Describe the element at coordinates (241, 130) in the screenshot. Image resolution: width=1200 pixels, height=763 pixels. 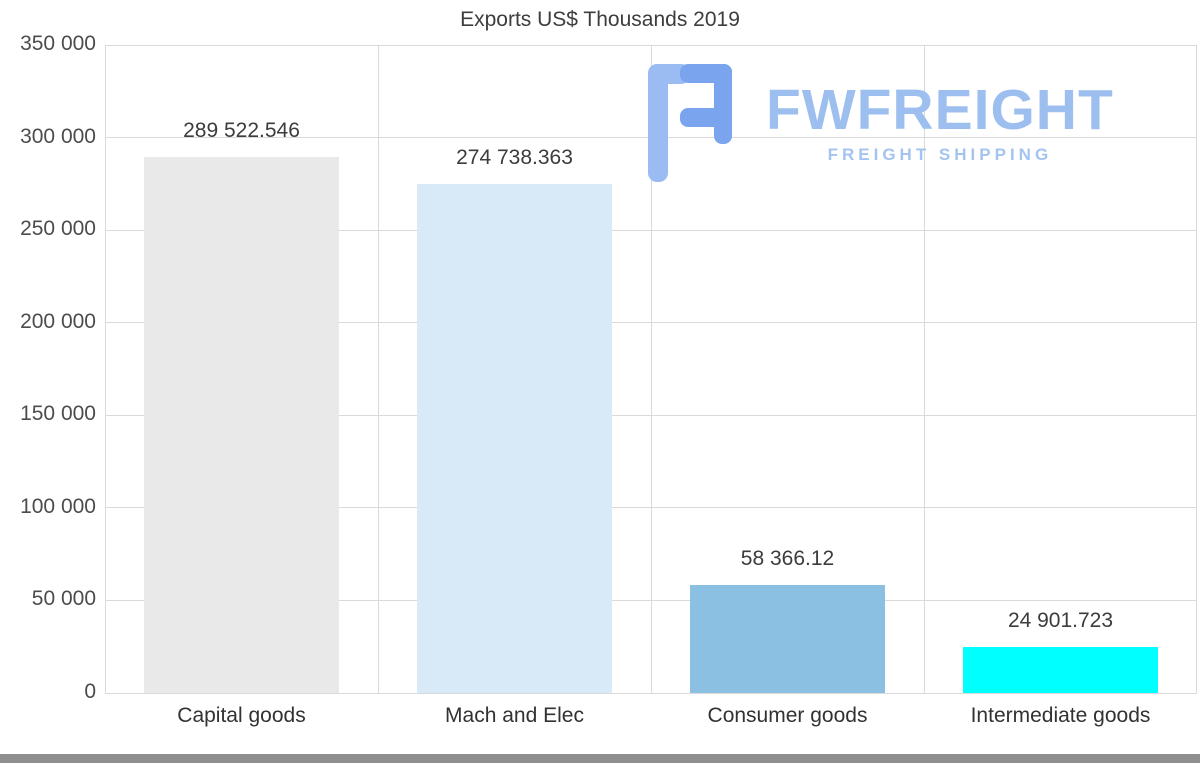
I see `bar-value-label-capital-goods: 289 522.546` at that location.